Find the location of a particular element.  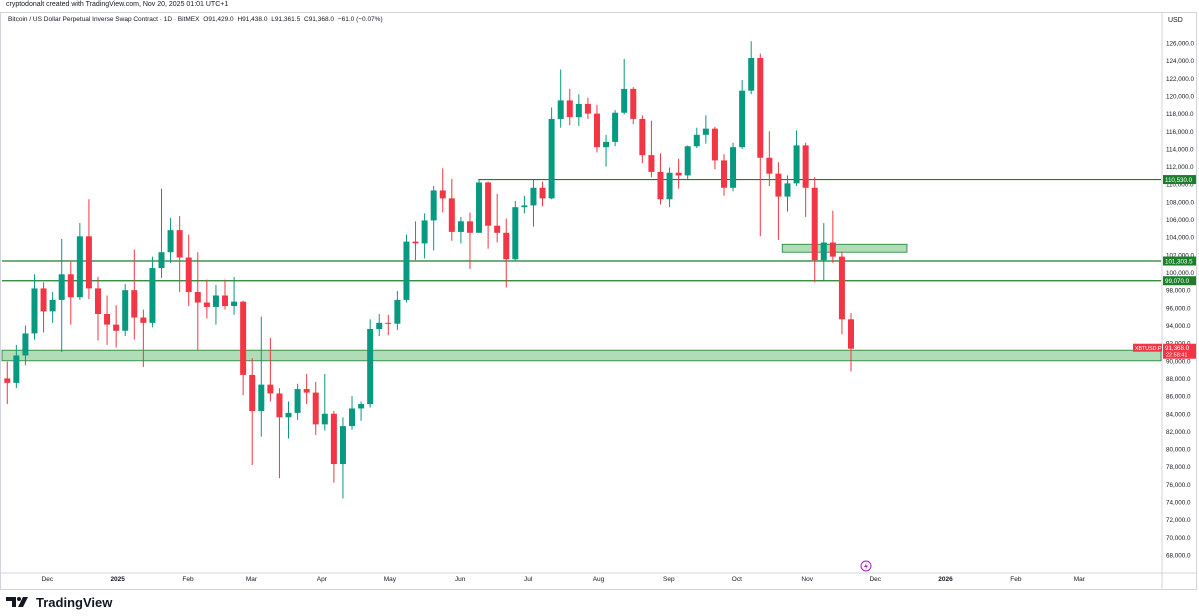

last-symbol-tag-text: XBTUSD.P is located at coordinates (1148, 349).